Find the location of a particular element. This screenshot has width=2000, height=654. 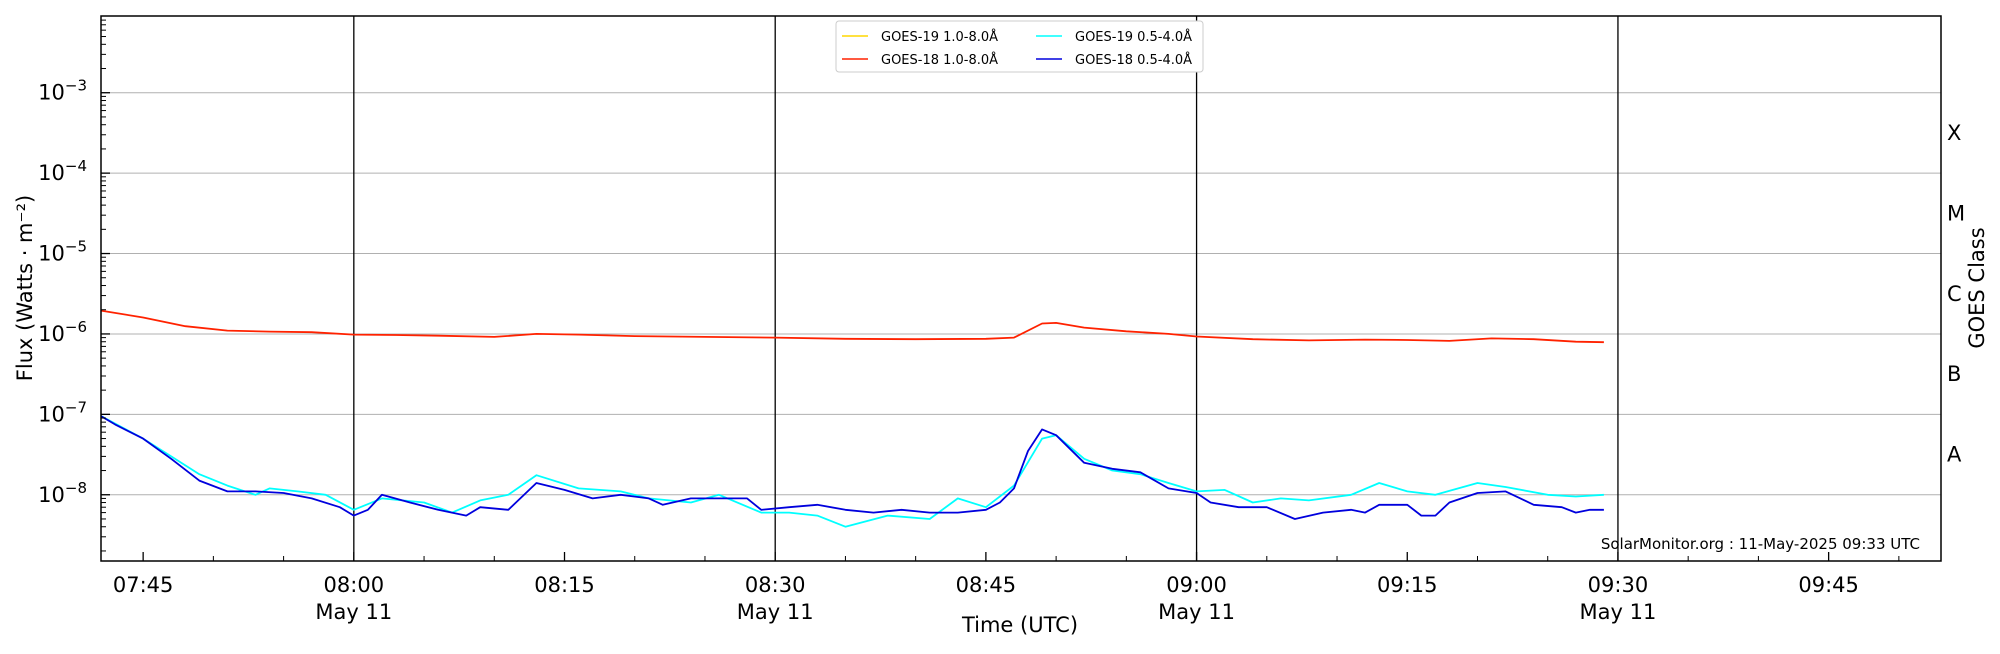

x-tick-label: 08:15 is located at coordinates (564, 585).